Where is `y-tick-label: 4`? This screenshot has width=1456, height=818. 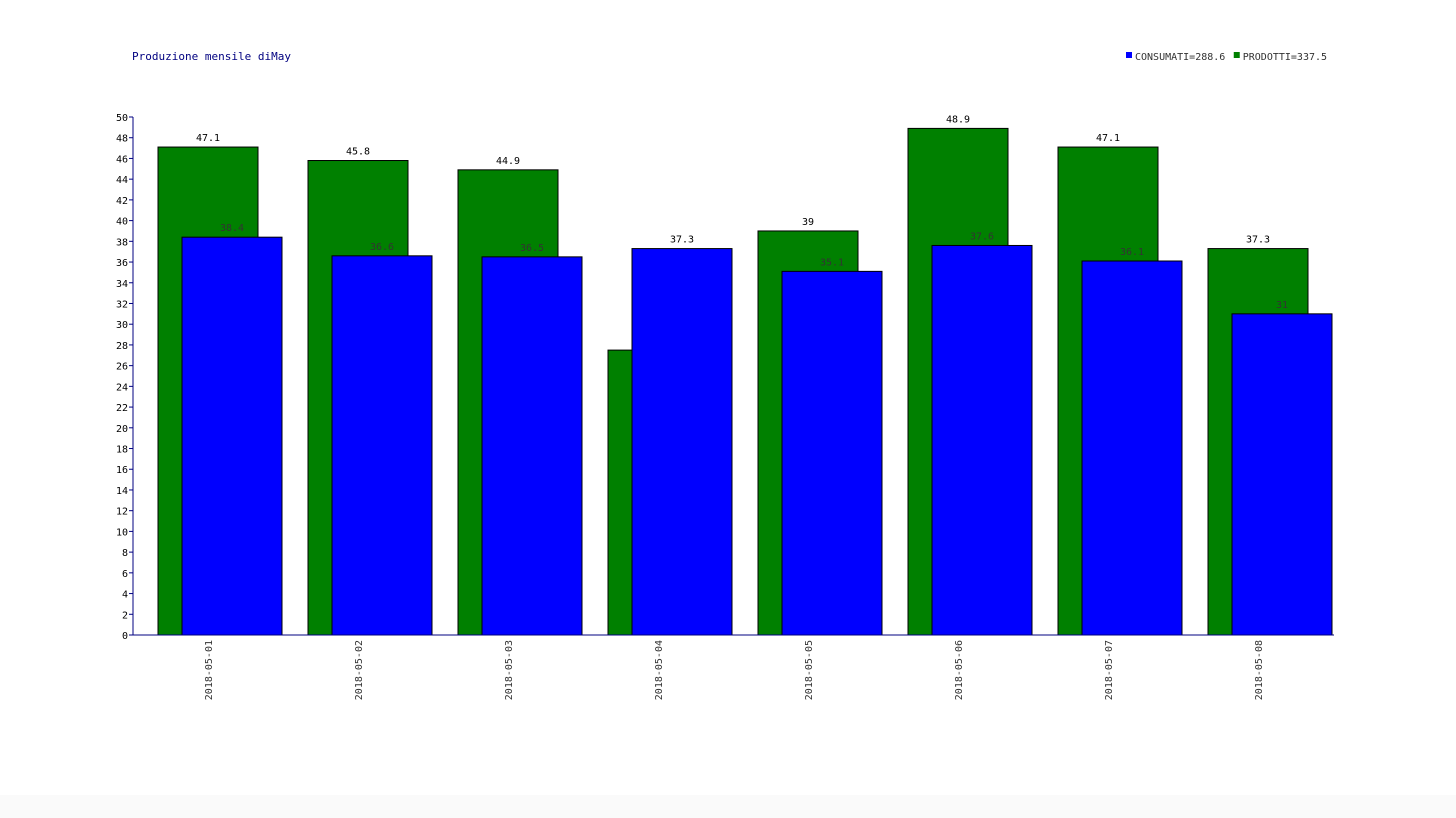
y-tick-label: 4 is located at coordinates (125, 595).